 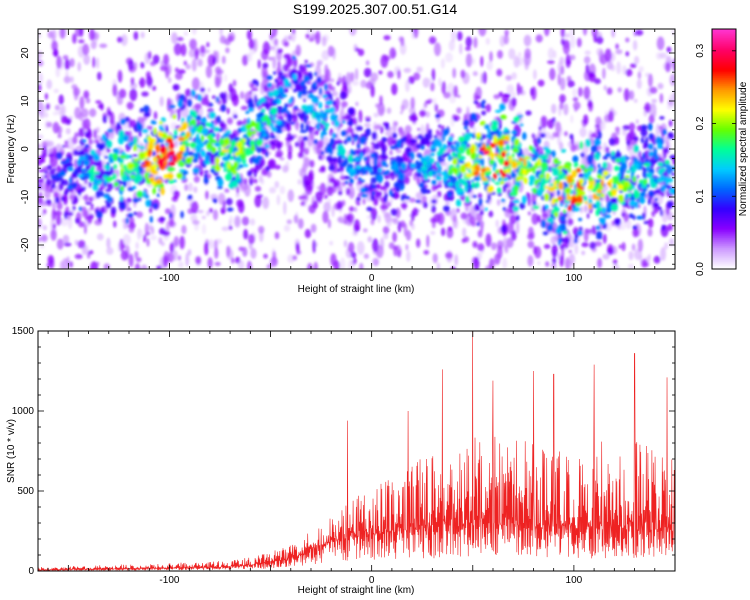 What do you see at coordinates (11, 451) in the screenshot?
I see `snr-y-axis-label: SNR (10 * v/v)` at bounding box center [11, 451].